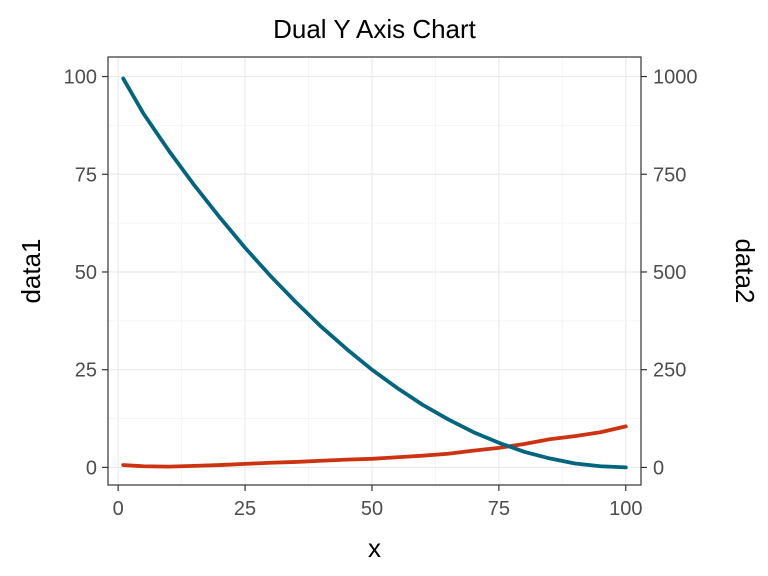 The image size is (768, 576). I want to click on x-tick-label: 75, so click(499, 509).